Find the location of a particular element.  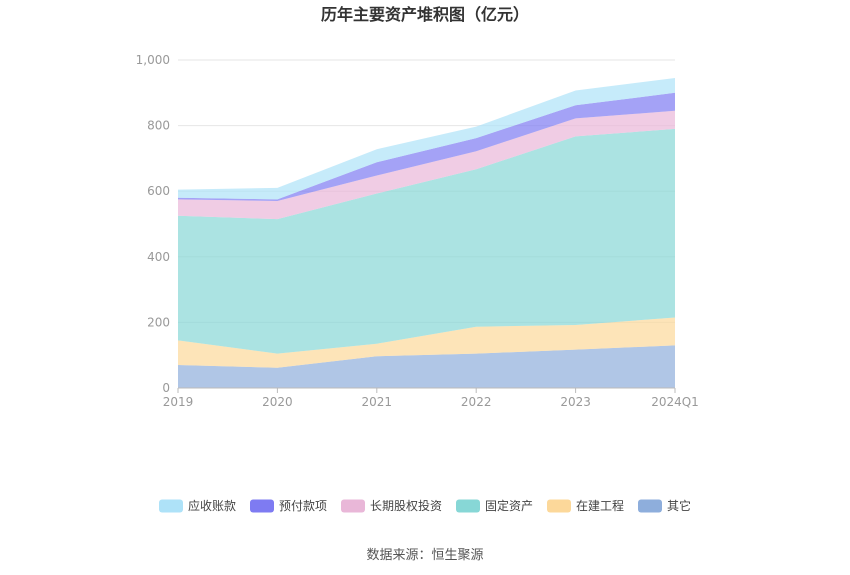

legend-item-在建工程: 在建工程 is located at coordinates (585, 505).